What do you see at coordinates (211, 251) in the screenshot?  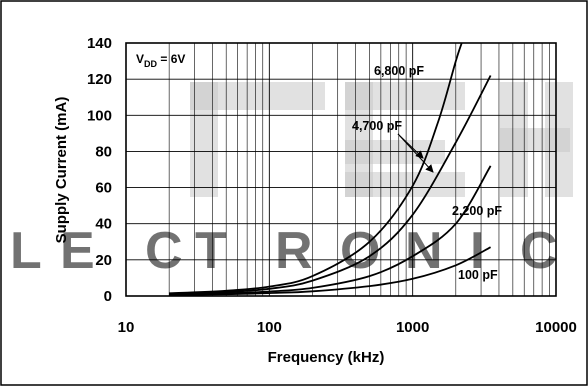 I see `watermark-letter: T` at bounding box center [211, 251].